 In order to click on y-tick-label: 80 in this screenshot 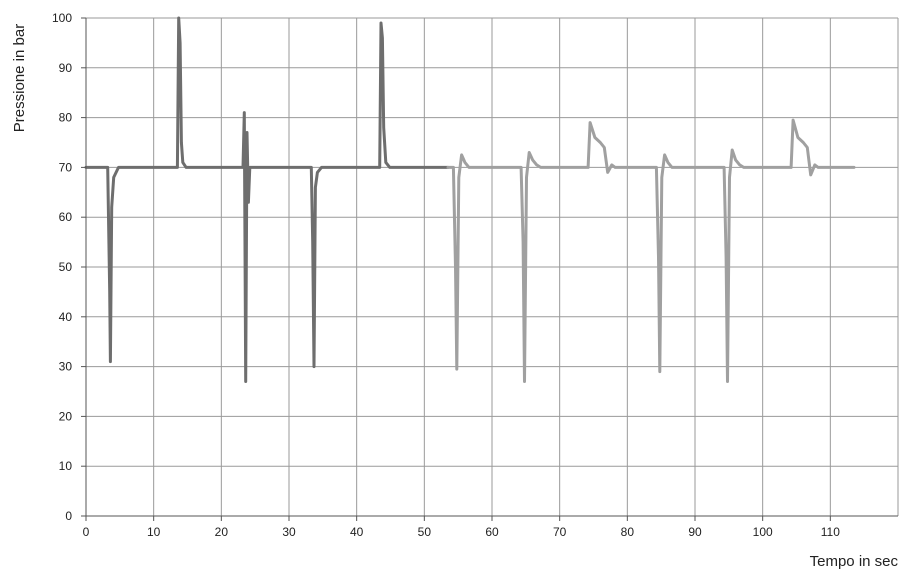, I will do `click(66, 118)`.